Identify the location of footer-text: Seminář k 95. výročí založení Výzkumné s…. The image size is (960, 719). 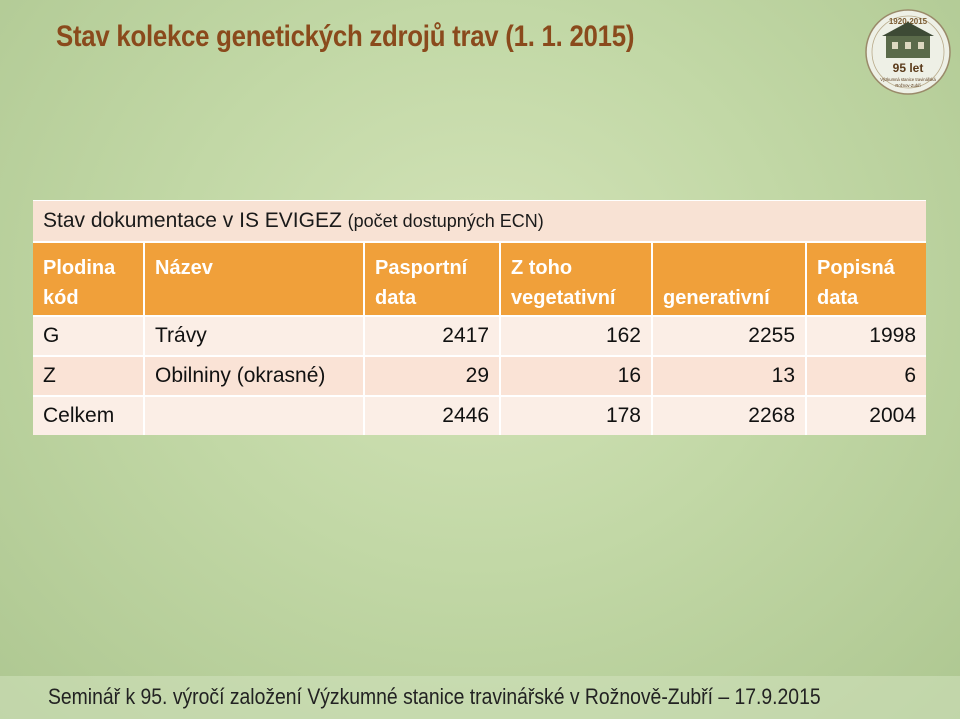
(434, 696).